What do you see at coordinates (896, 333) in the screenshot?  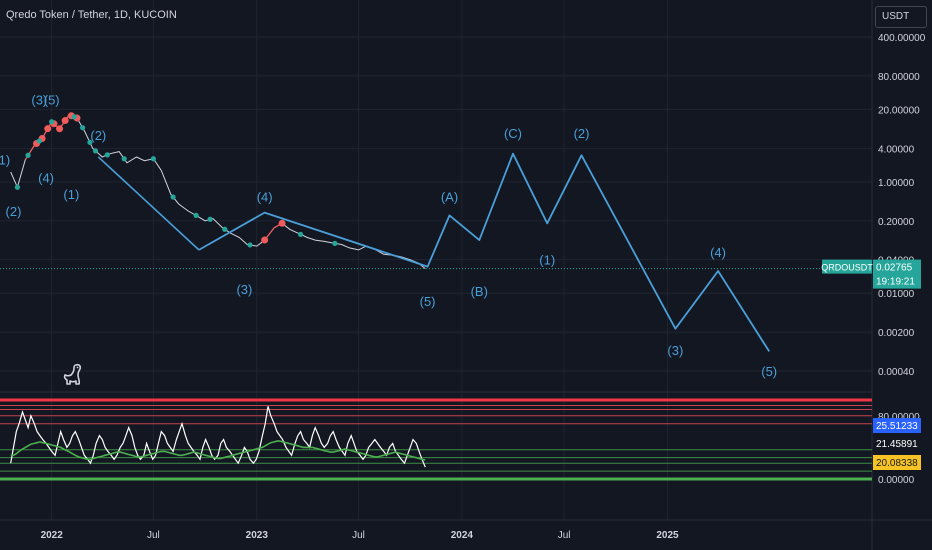 I see `price-axis-label: 0.00200` at bounding box center [896, 333].